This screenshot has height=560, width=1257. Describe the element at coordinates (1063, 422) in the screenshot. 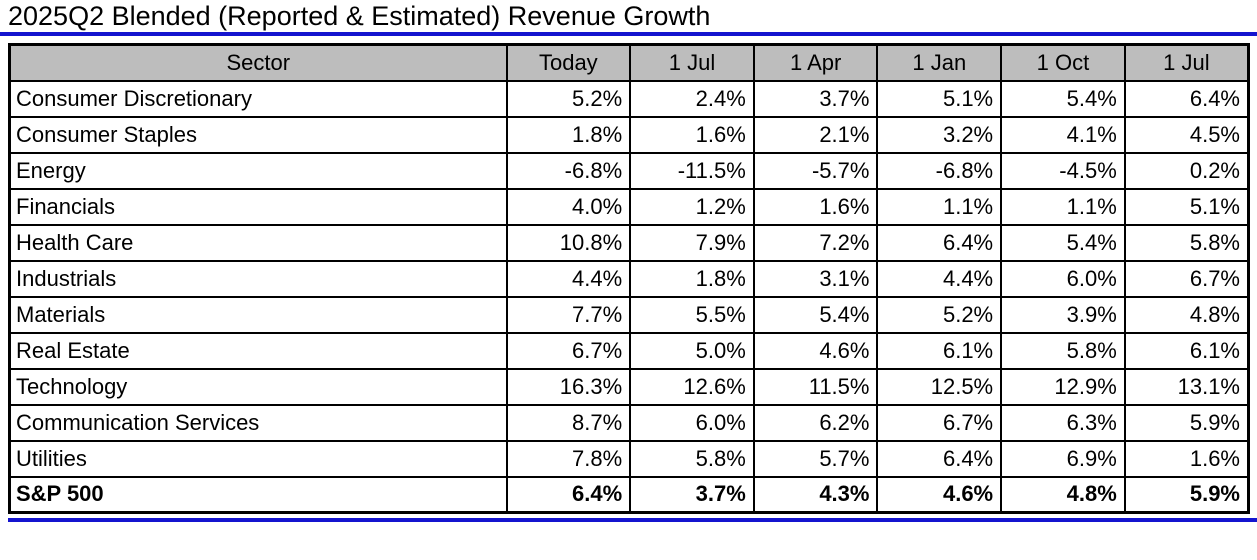

I see `value-cell: 6.3%` at that location.